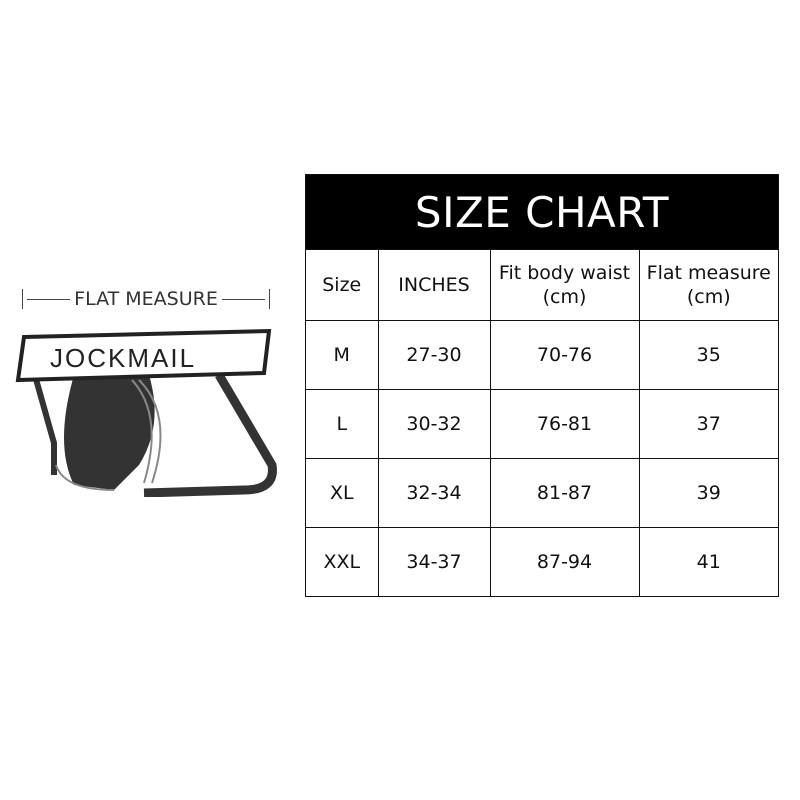 Image resolution: width=800 pixels, height=800 pixels. What do you see at coordinates (49, 299) in the screenshot?
I see `measure-line-left` at bounding box center [49, 299].